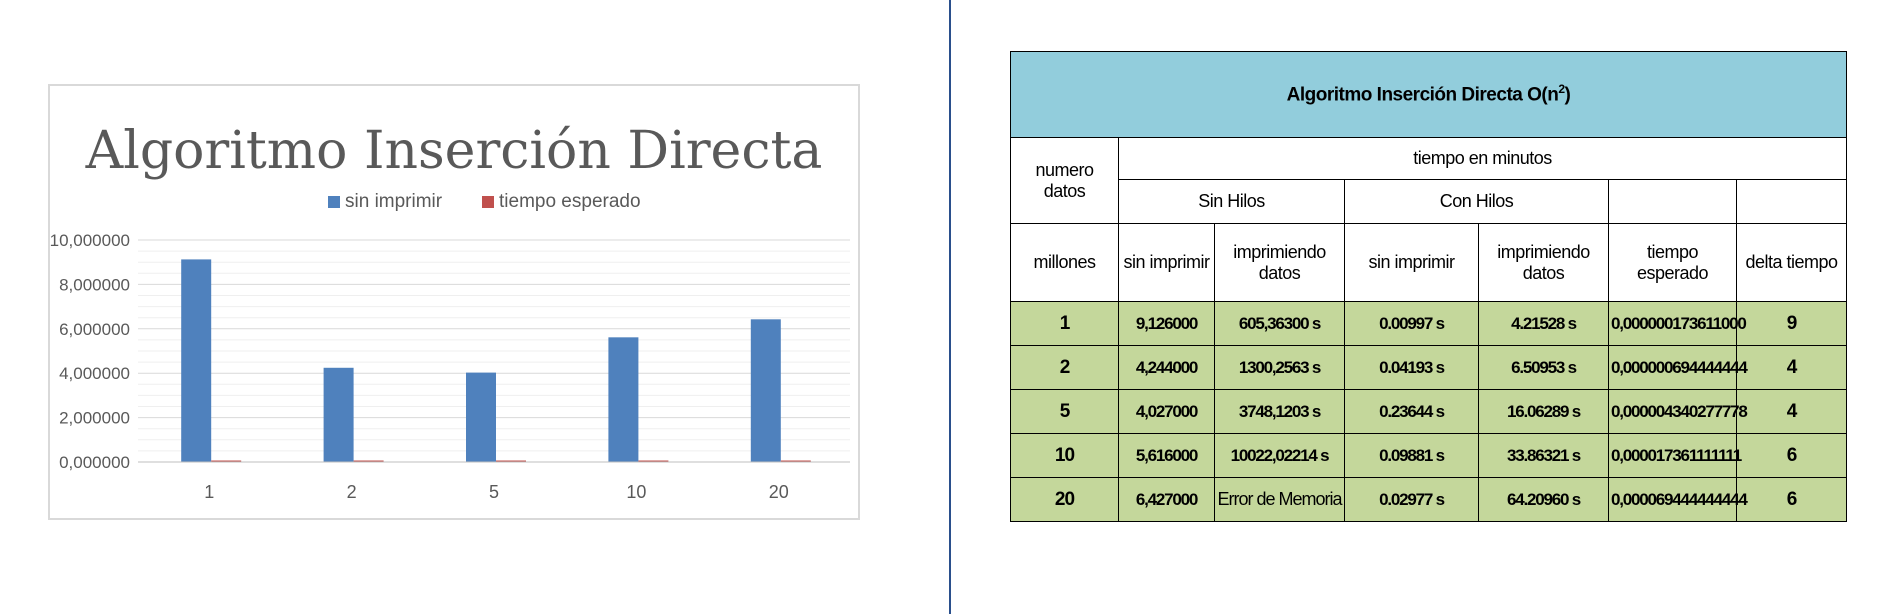  What do you see at coordinates (1166, 323) in the screenshot?
I see `table-cell: 9,126000` at bounding box center [1166, 323].